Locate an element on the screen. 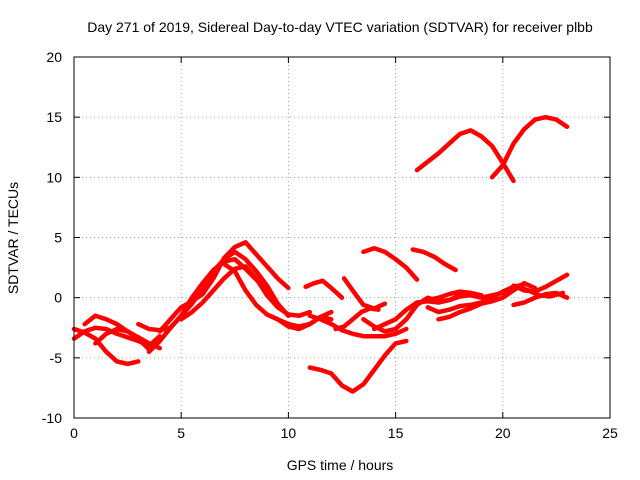 Image resolution: width=640 pixels, height=480 pixels. series-t12 is located at coordinates (324, 289).